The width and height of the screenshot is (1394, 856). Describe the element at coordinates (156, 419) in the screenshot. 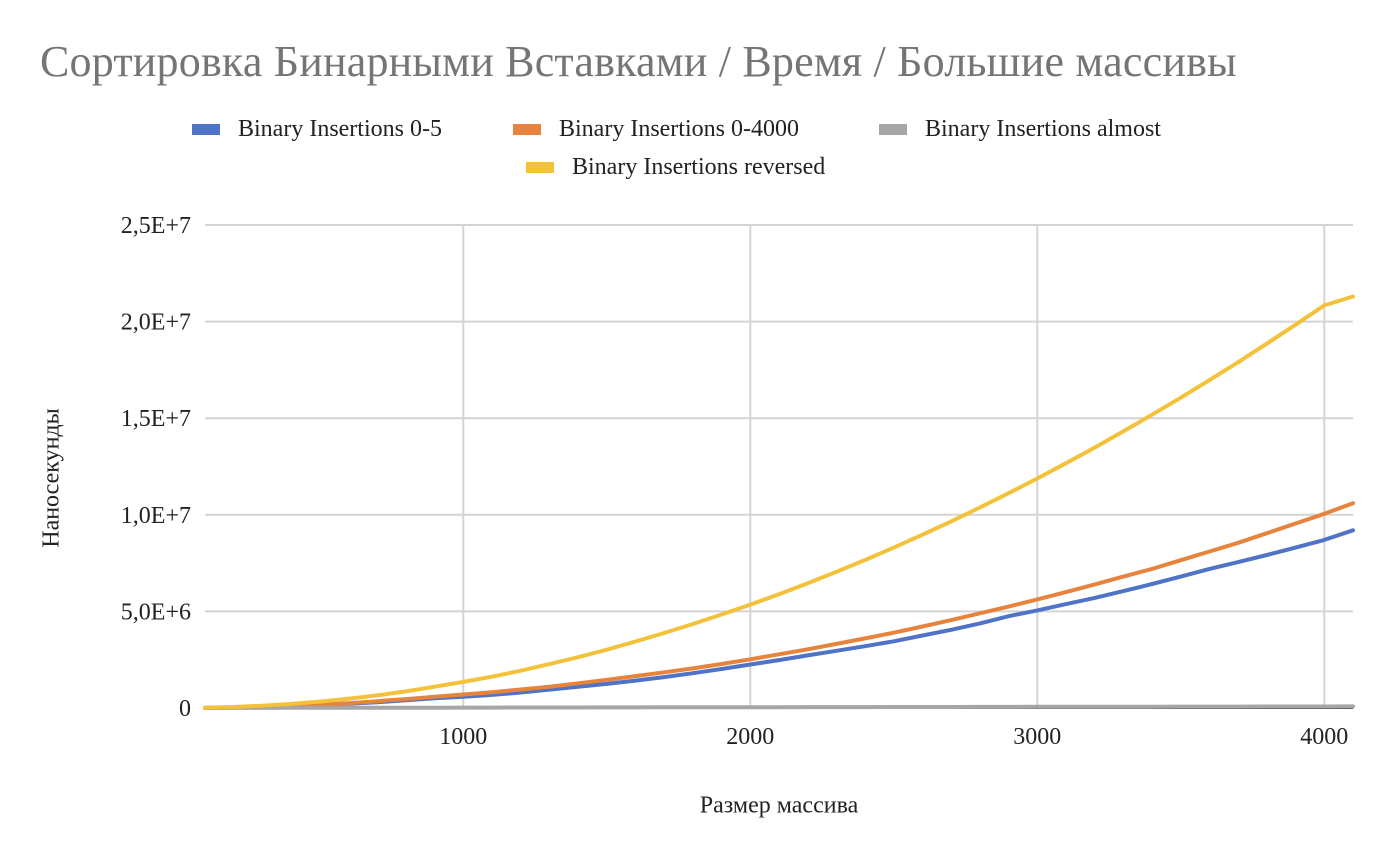

I see `y-tick-label: 1,5E+7` at that location.